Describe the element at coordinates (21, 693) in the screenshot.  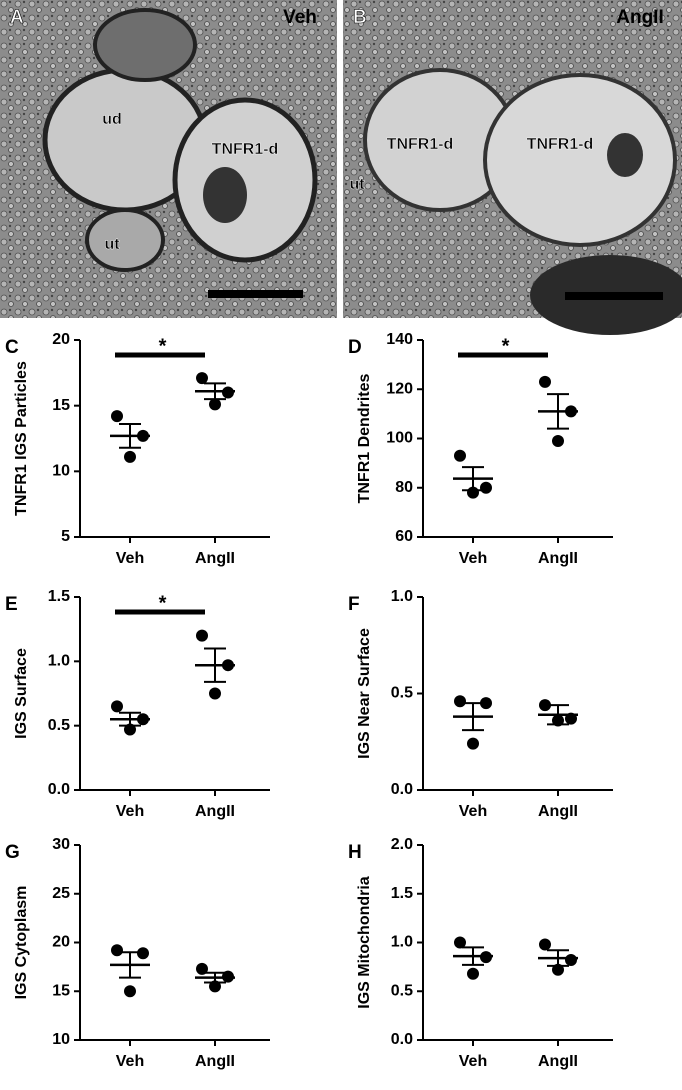
I see `y-axis-label: IGS Surface` at that location.